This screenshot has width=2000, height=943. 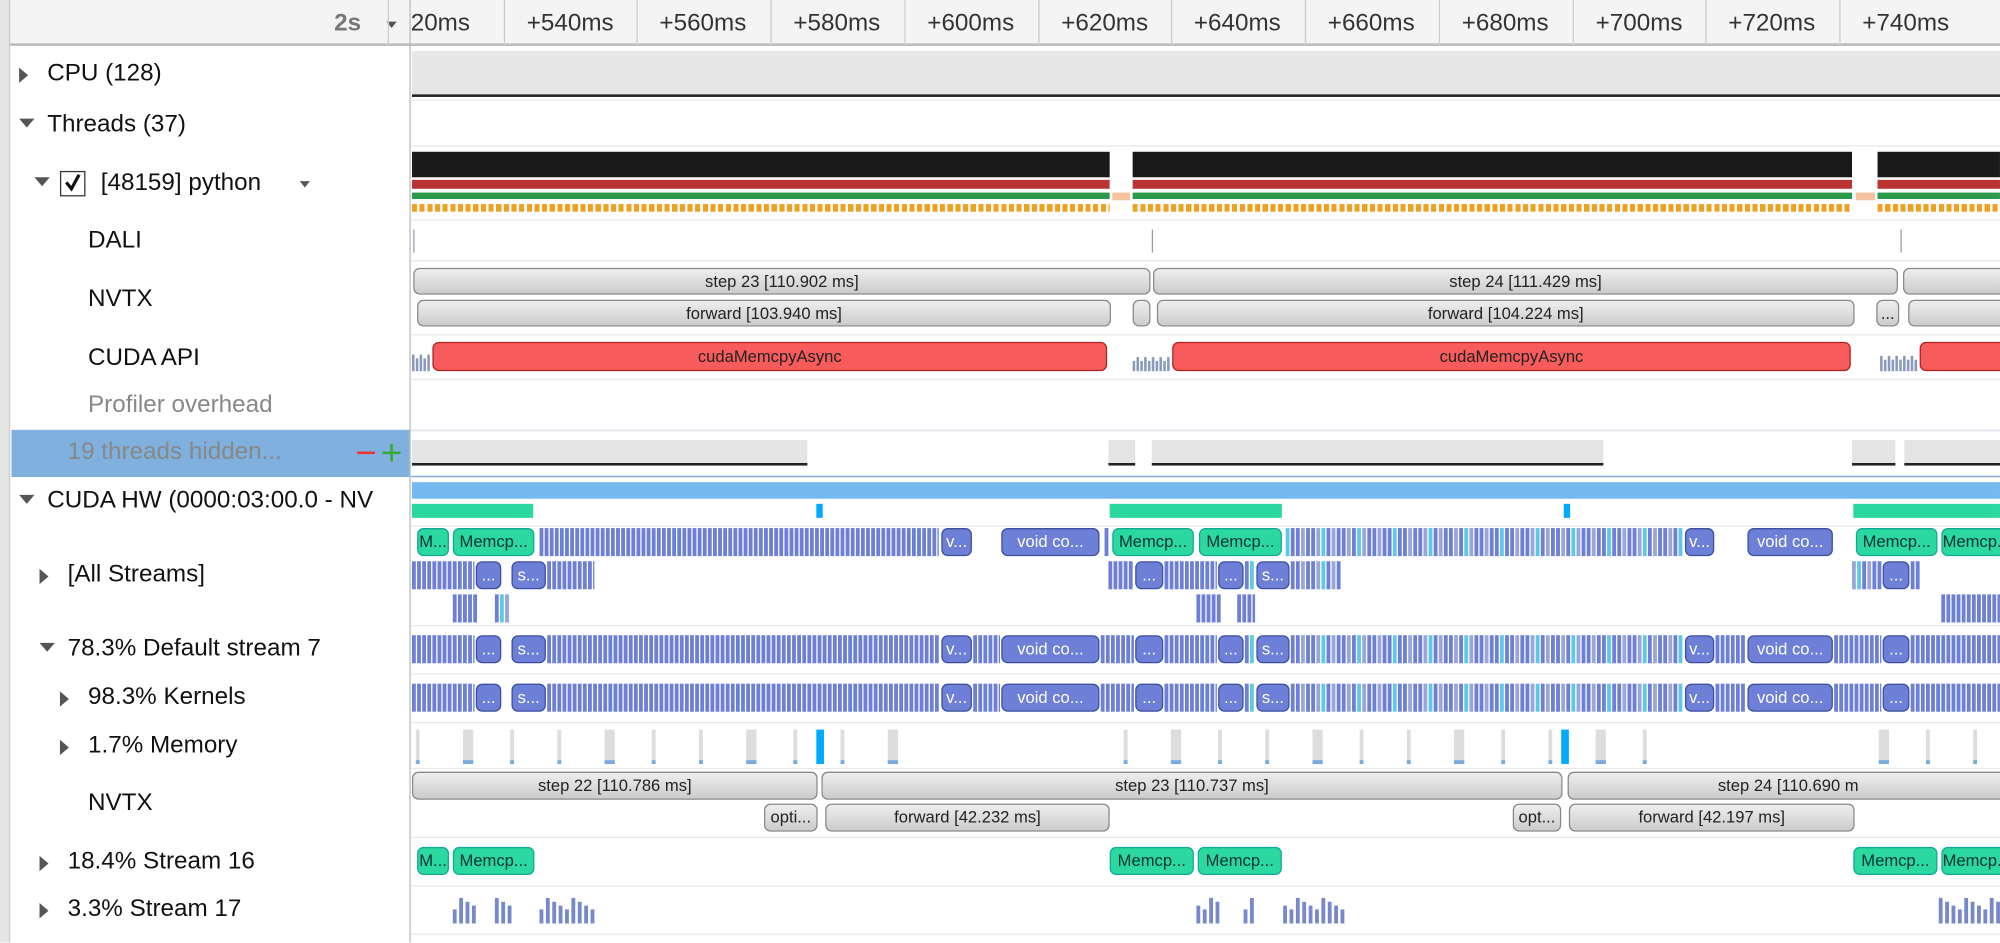 I want to click on api-call, so click(x=1959, y=356).